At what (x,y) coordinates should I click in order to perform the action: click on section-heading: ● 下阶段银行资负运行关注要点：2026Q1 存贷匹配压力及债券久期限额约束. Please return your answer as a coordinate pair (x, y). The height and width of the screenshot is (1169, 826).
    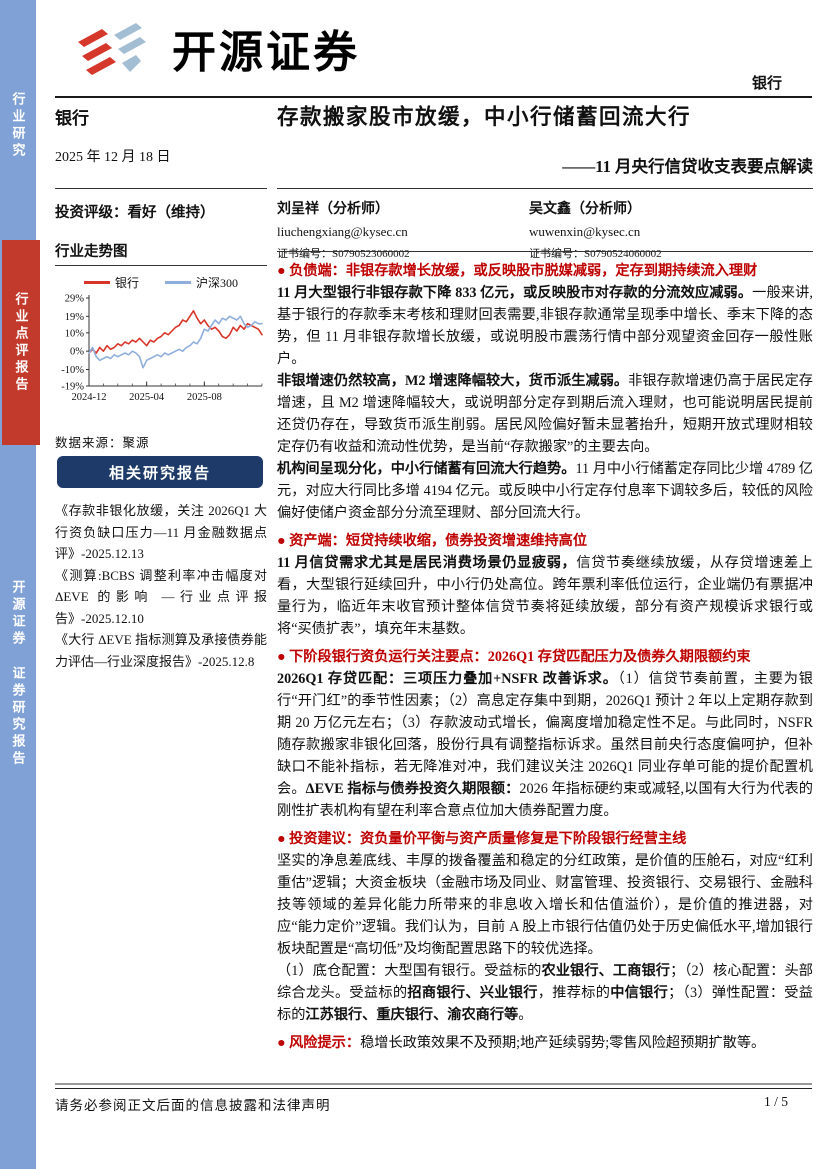
    Looking at the image, I should click on (514, 657).